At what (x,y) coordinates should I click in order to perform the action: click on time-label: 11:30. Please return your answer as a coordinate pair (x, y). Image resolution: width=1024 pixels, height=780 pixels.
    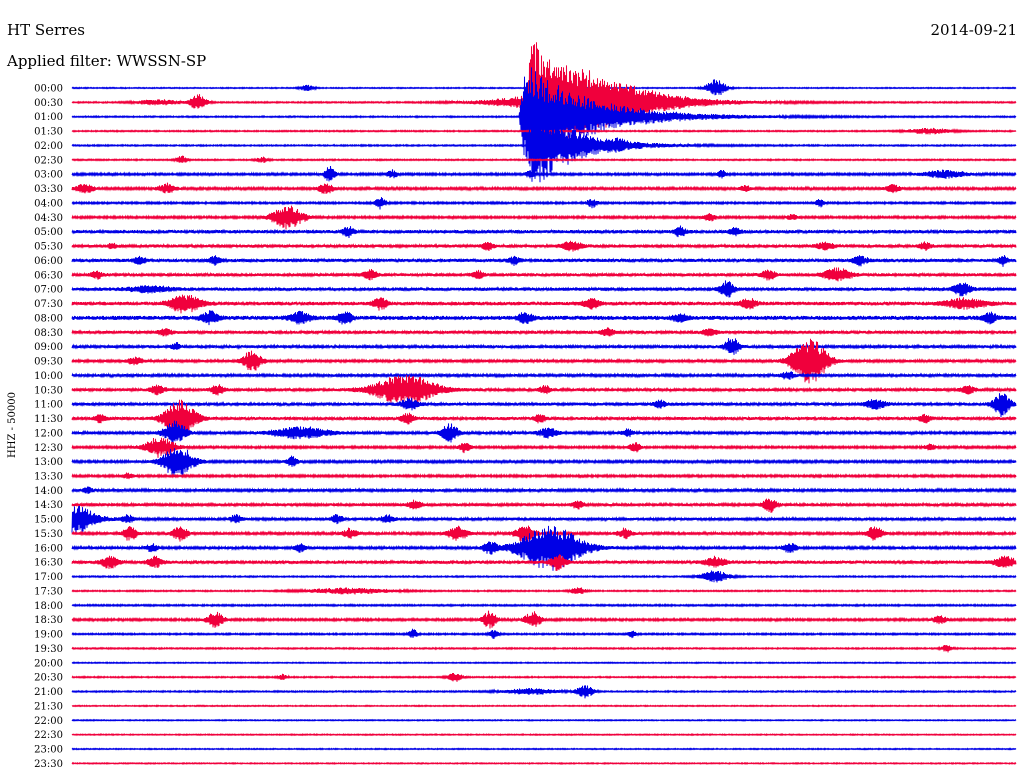
    Looking at the image, I should click on (48, 419).